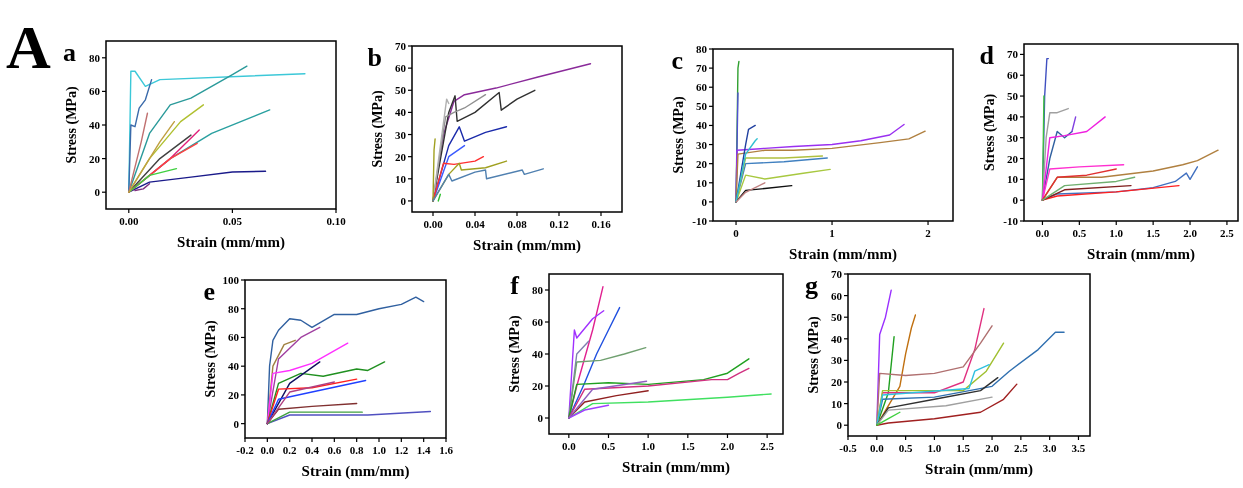 The height and width of the screenshot is (488, 1243). I want to click on x-tick-label: 0.05, so click(232, 221).